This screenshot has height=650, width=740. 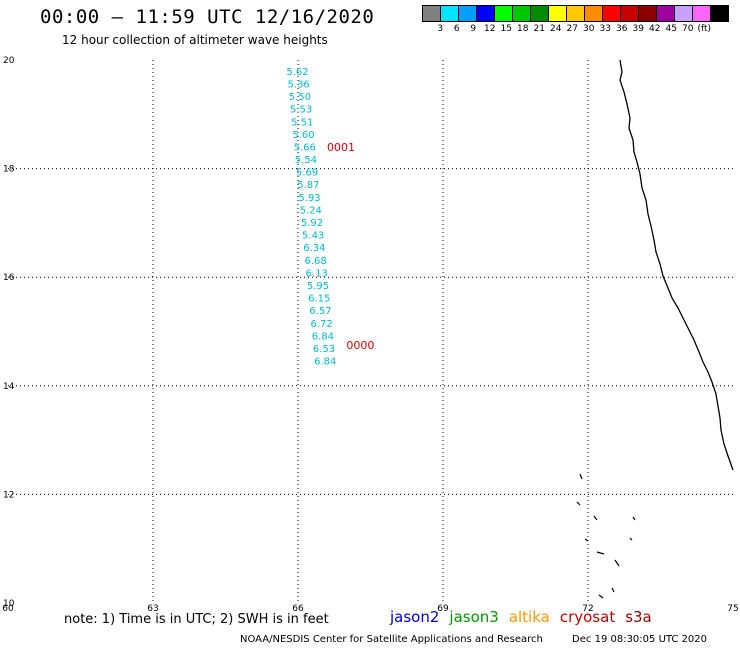 I want to click on swh-value: 5.66, so click(x=305, y=147).